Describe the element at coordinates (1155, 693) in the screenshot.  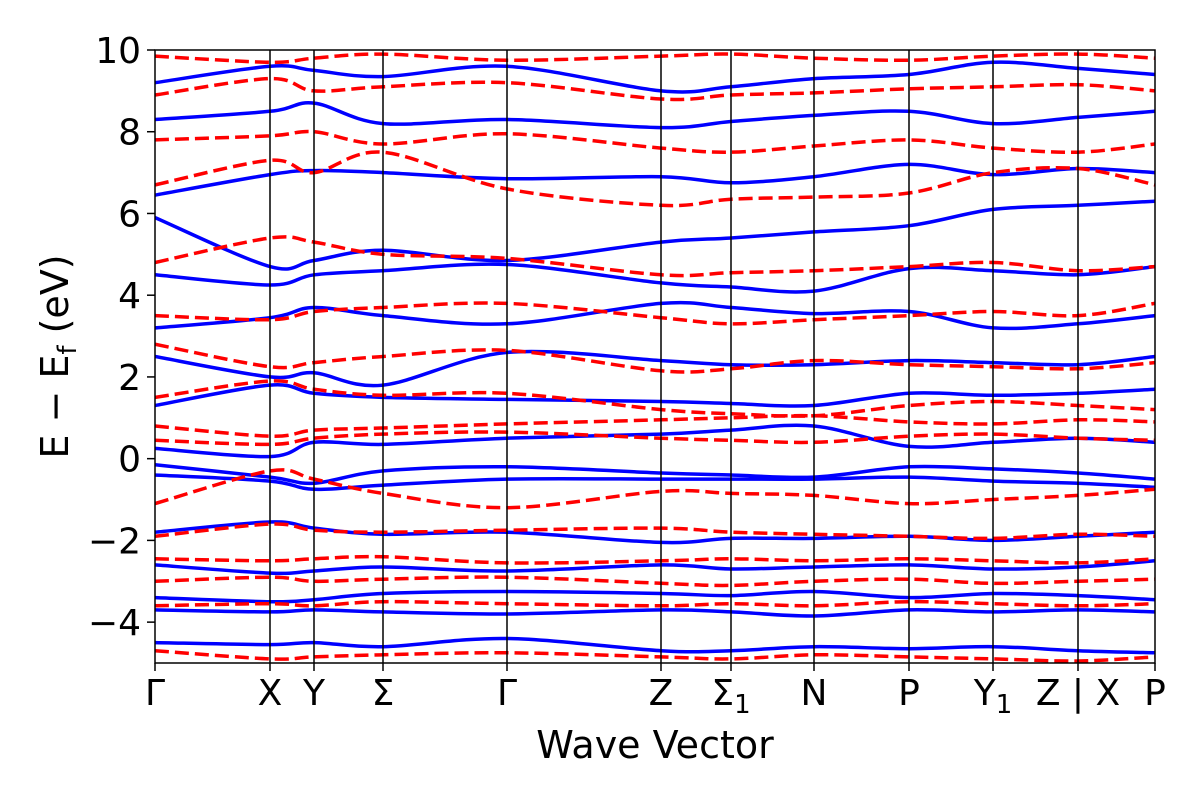
I see `x-tick-label-11: P` at that location.